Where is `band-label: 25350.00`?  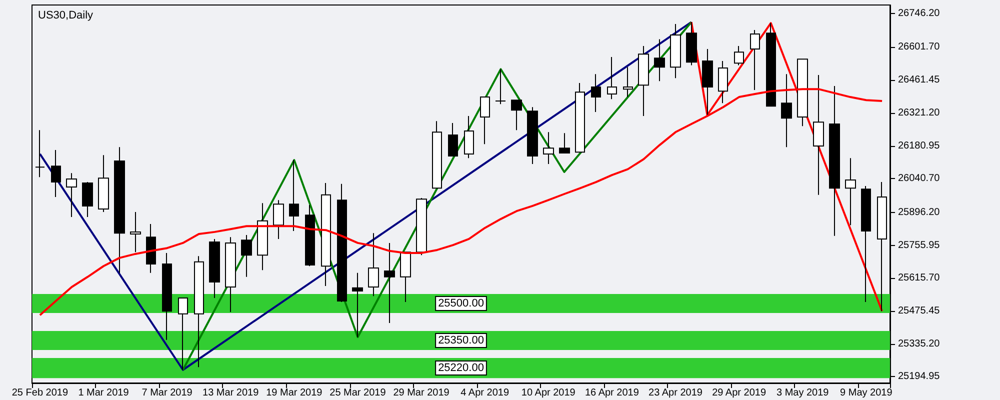
band-label: 25350.00 is located at coordinates (461, 340).